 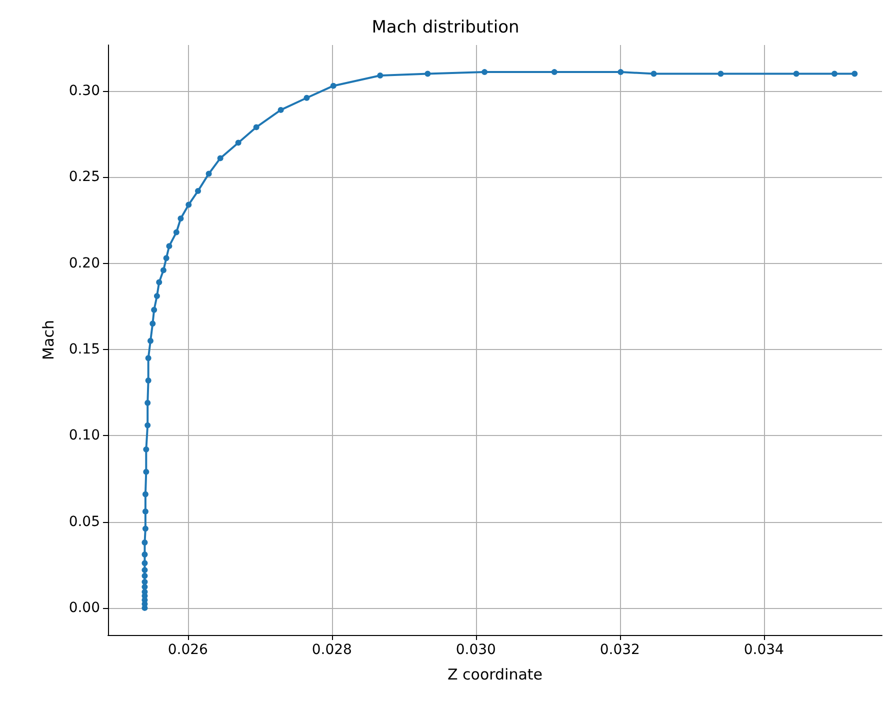 I want to click on x-tick-label: 0.032, so click(x=620, y=650).